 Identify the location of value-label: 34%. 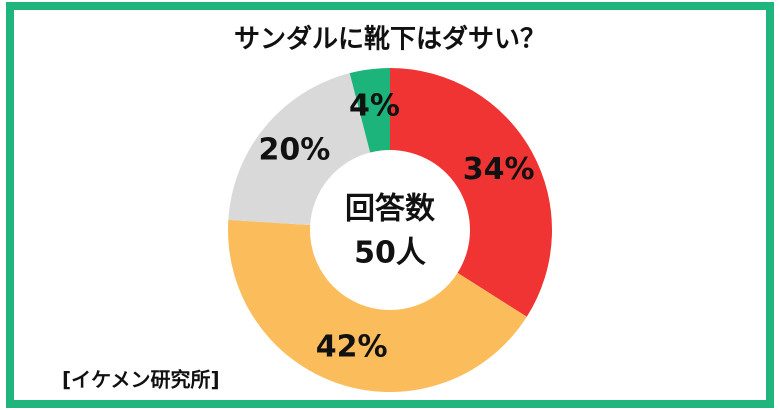
(499, 169).